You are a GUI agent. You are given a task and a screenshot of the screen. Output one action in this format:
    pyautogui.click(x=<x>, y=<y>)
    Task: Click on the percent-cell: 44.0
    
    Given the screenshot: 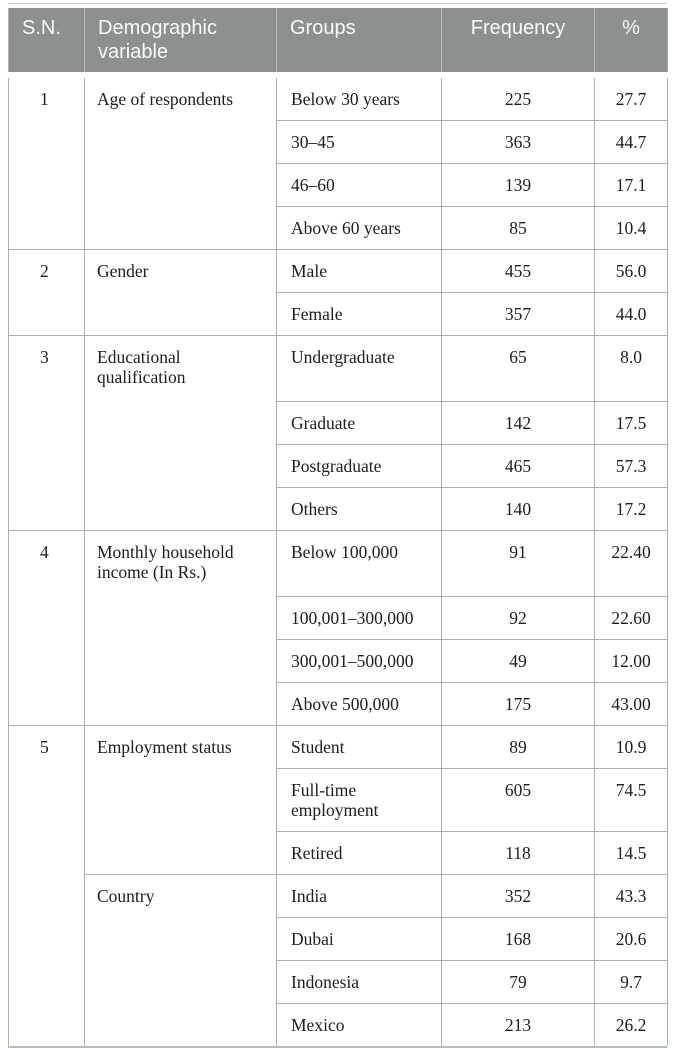 What is the action you would take?
    pyautogui.click(x=631, y=314)
    